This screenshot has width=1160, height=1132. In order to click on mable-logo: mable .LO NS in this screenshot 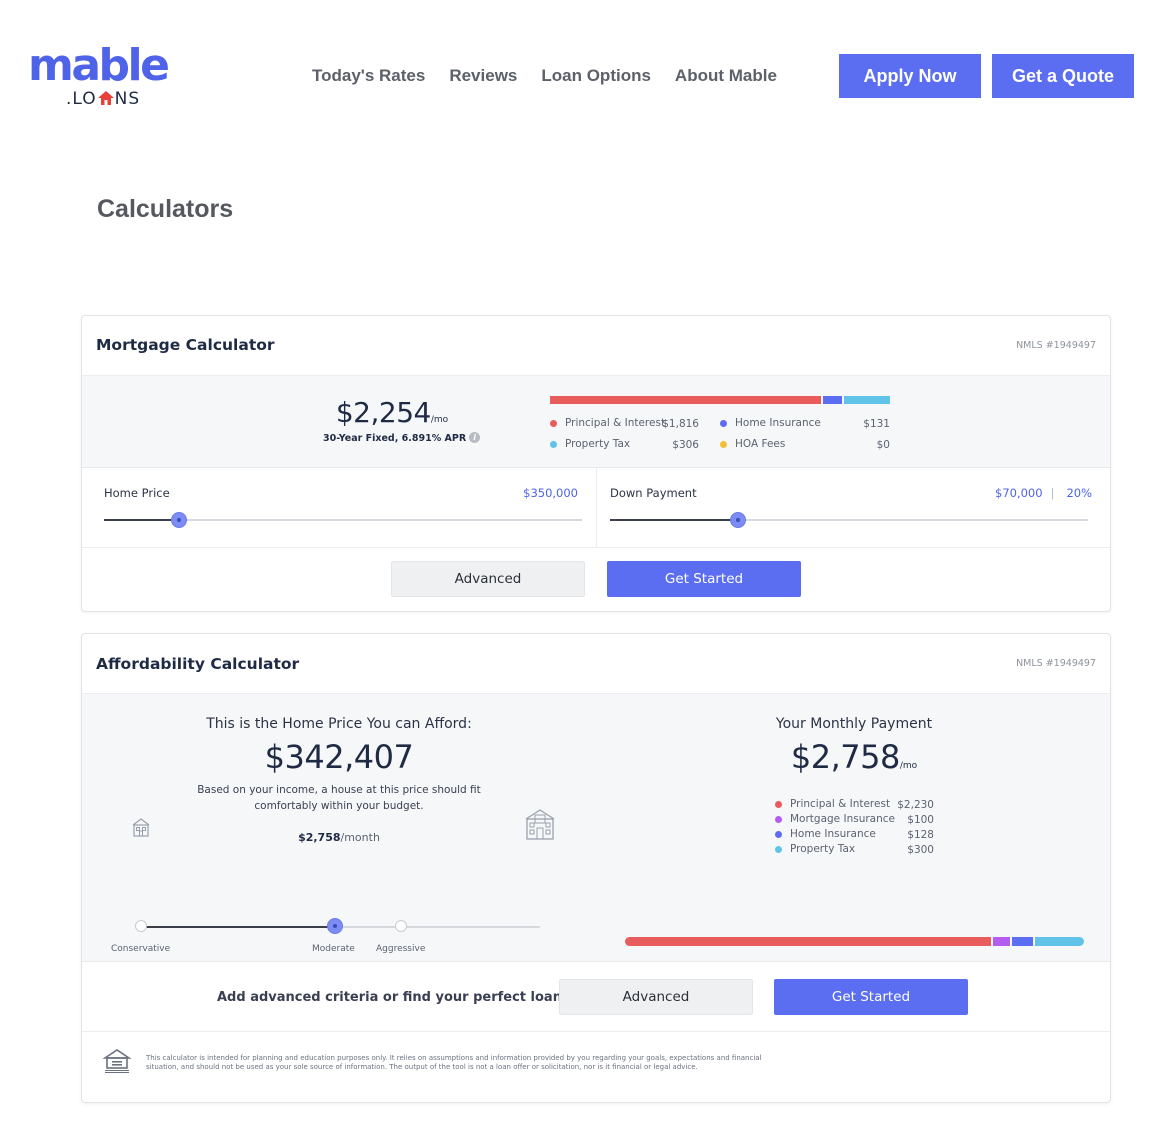, I will do `click(100, 77)`.